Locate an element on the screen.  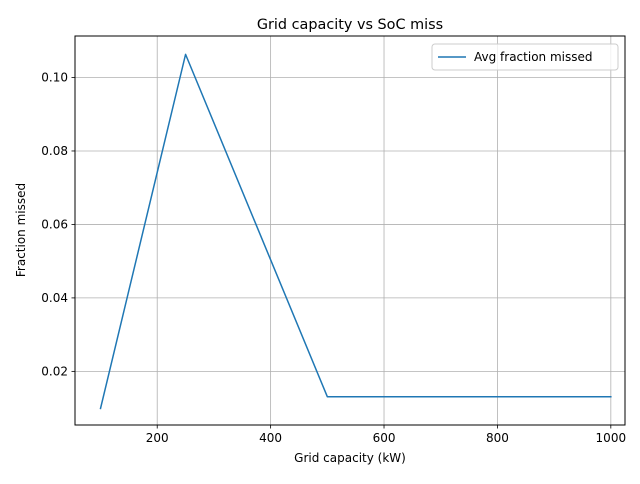
y-tick-label: 0.04 is located at coordinates (54, 298).